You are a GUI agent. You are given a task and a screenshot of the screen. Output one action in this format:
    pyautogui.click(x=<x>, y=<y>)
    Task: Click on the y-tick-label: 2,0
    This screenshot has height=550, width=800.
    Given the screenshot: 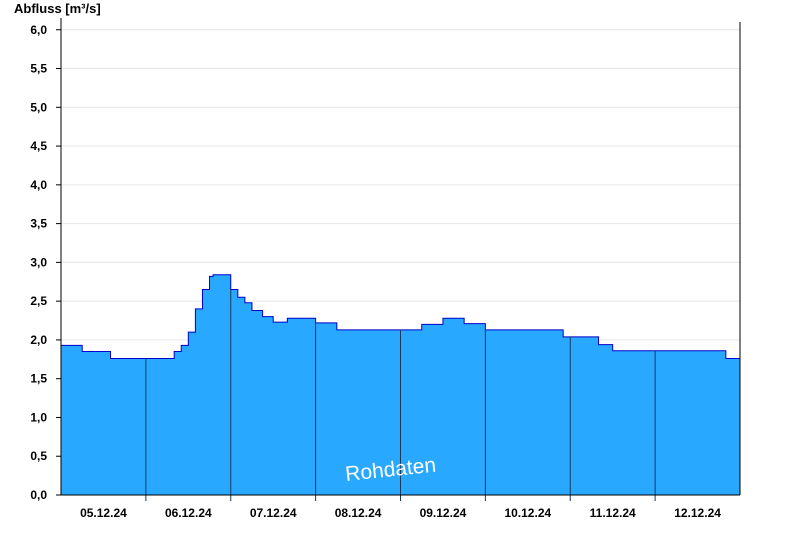 What is the action you would take?
    pyautogui.click(x=38, y=340)
    